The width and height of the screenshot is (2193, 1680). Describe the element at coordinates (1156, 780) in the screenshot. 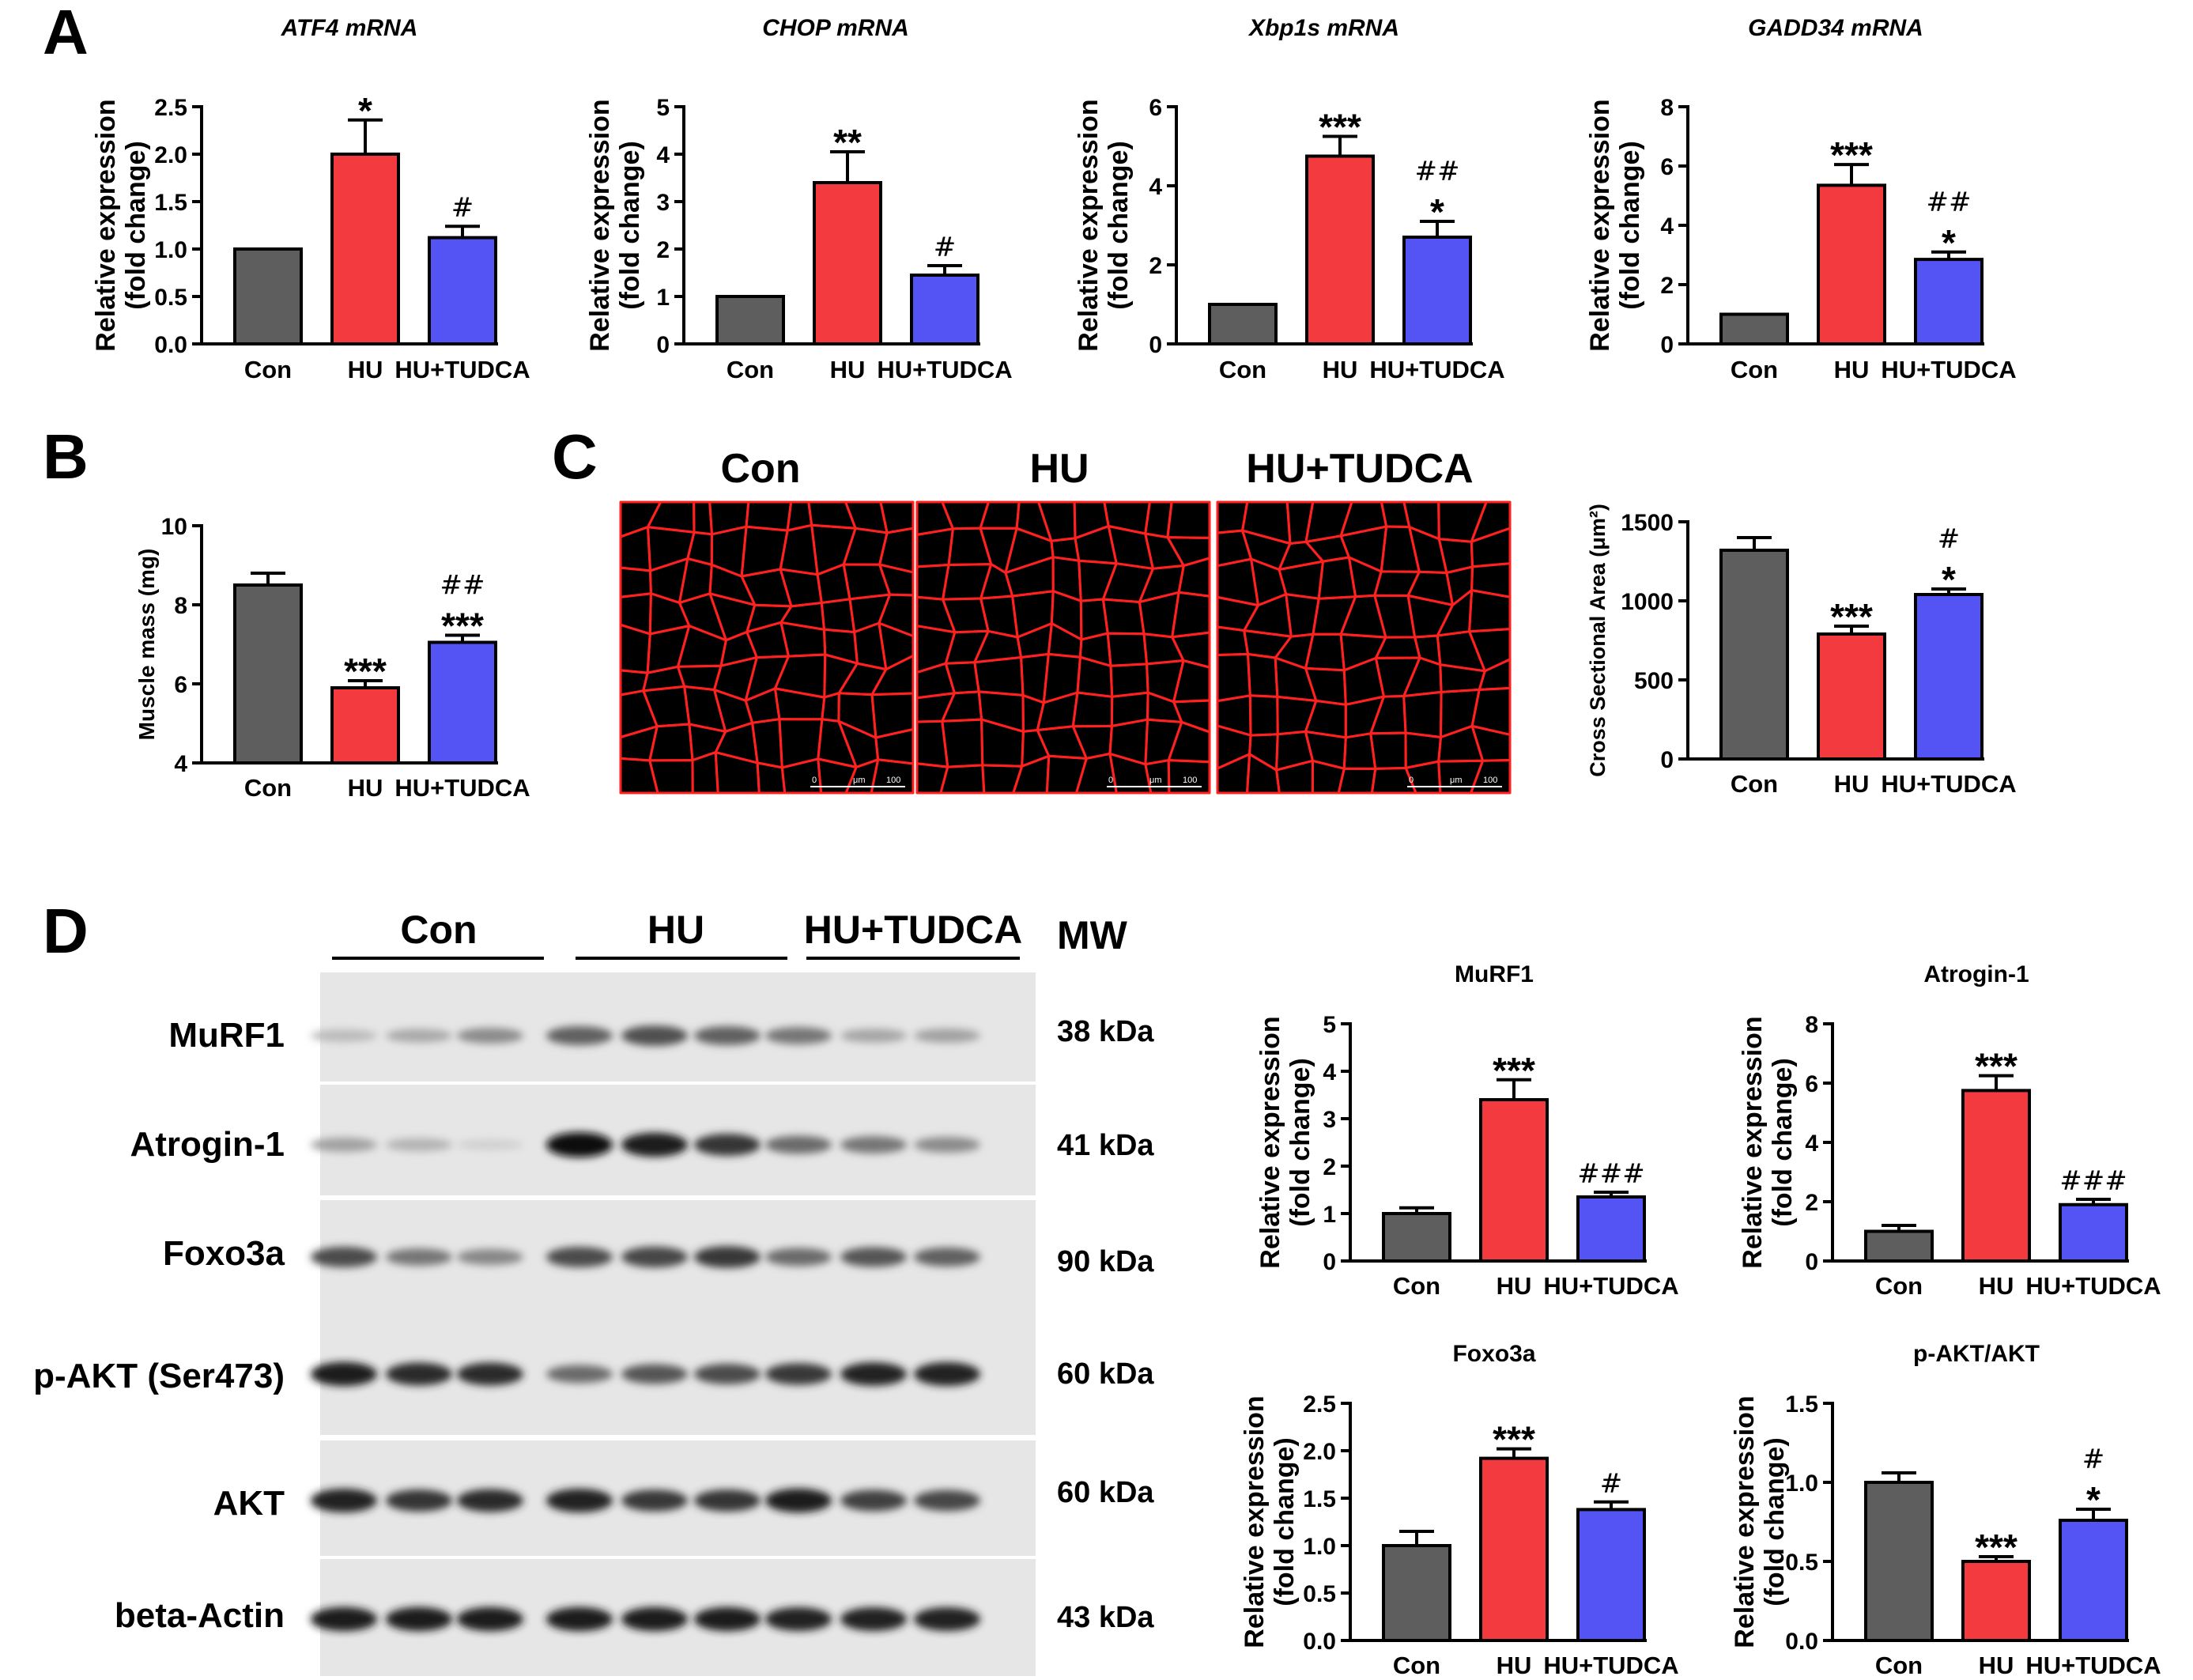

I see `scale-bar-label: μm` at that location.